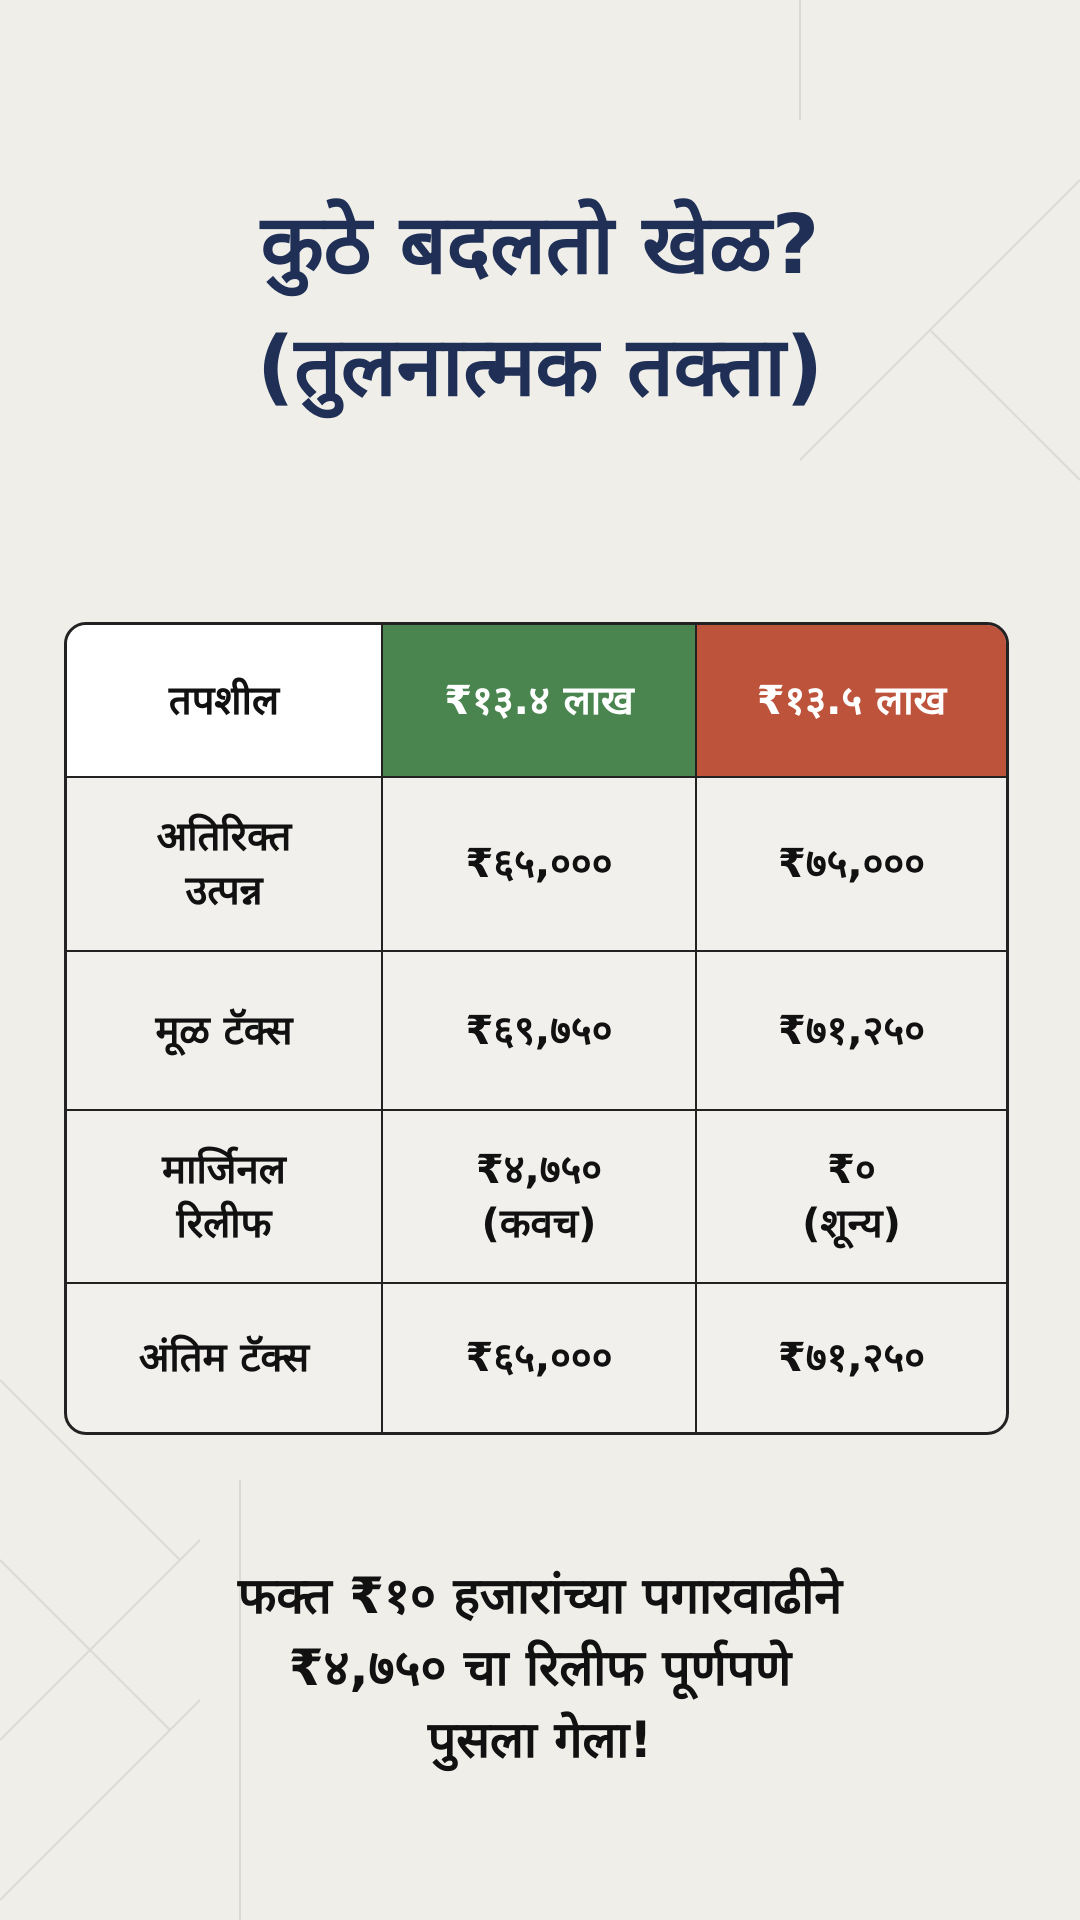 Image resolution: width=1080 pixels, height=1920 pixels. I want to click on row-label-additional-income: अतिरिक्त उत्पन्न, so click(225, 865).